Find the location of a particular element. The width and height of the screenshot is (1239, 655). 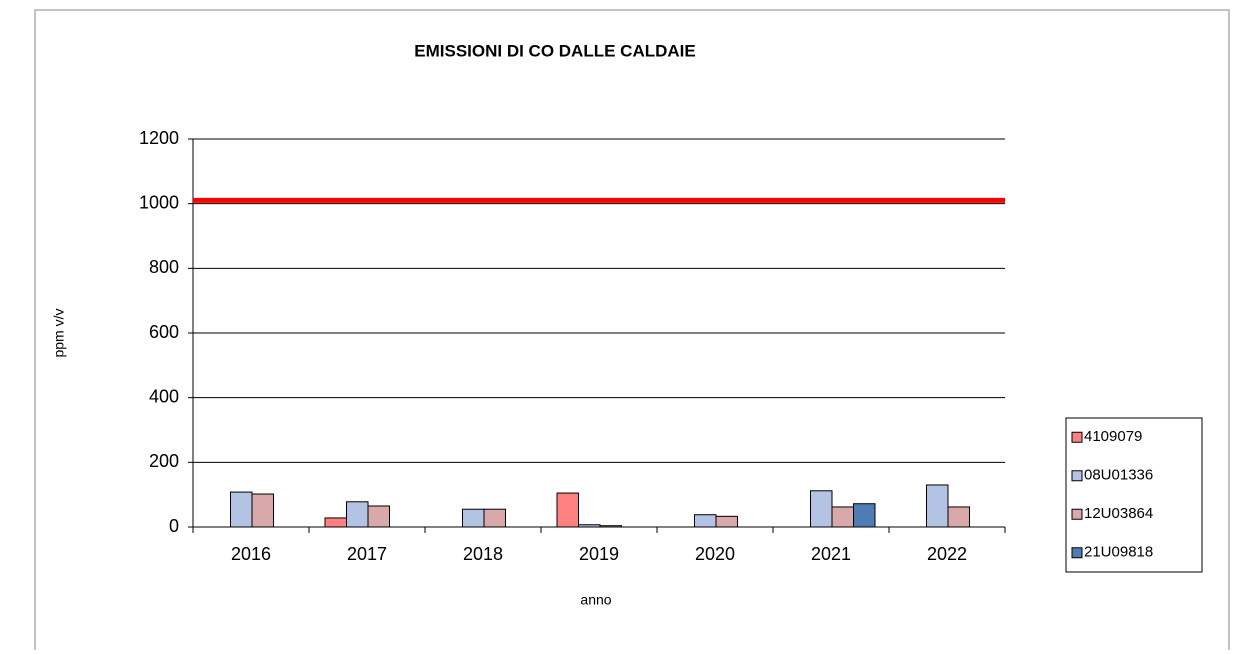

x-tick-label: 2021 is located at coordinates (831, 554).